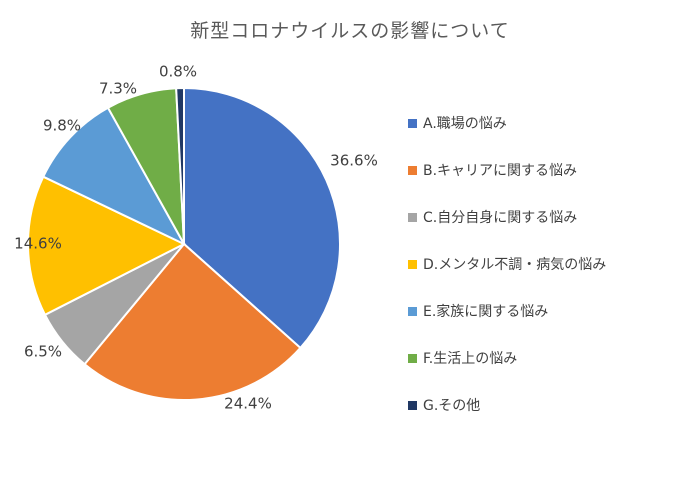 Image resolution: width=700 pixels, height=490 pixels. Describe the element at coordinates (486, 312) in the screenshot. I see `legend-label: E.家族に関する悩み` at that location.